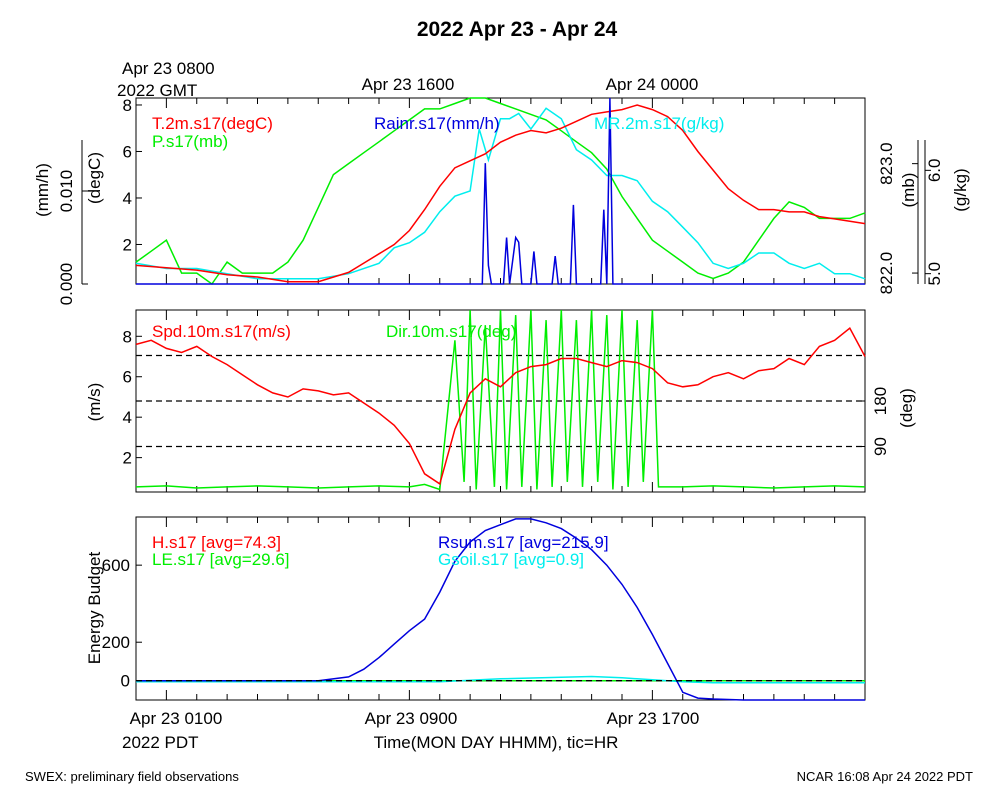 This screenshot has width=1000, height=800. I want to click on panel3-y-axis-label: Energy Budget, so click(94, 607).